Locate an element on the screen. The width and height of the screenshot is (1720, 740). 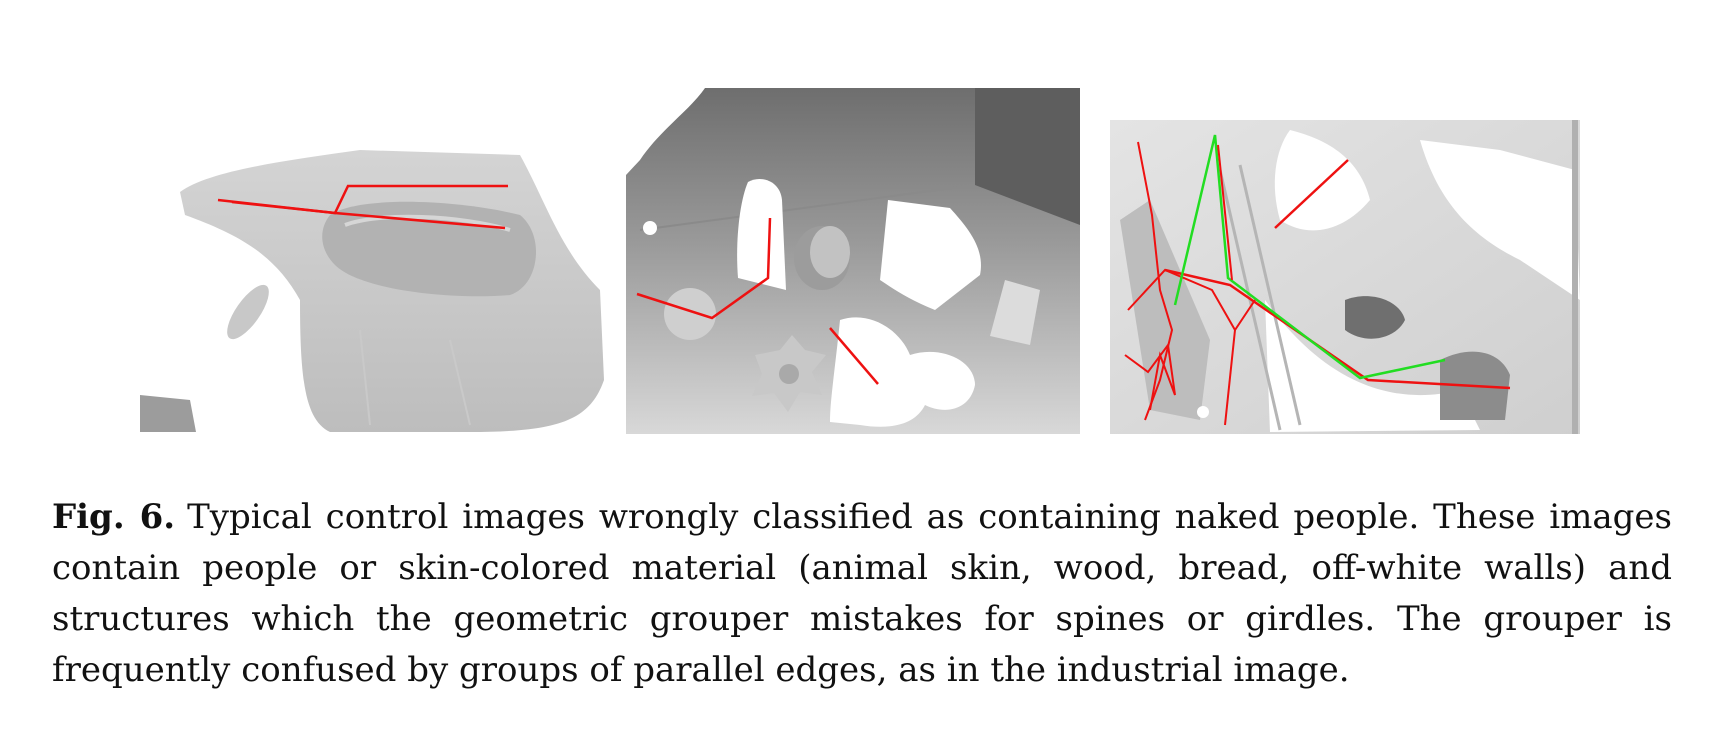
panel-industrial-image is located at coordinates (1345, 277).